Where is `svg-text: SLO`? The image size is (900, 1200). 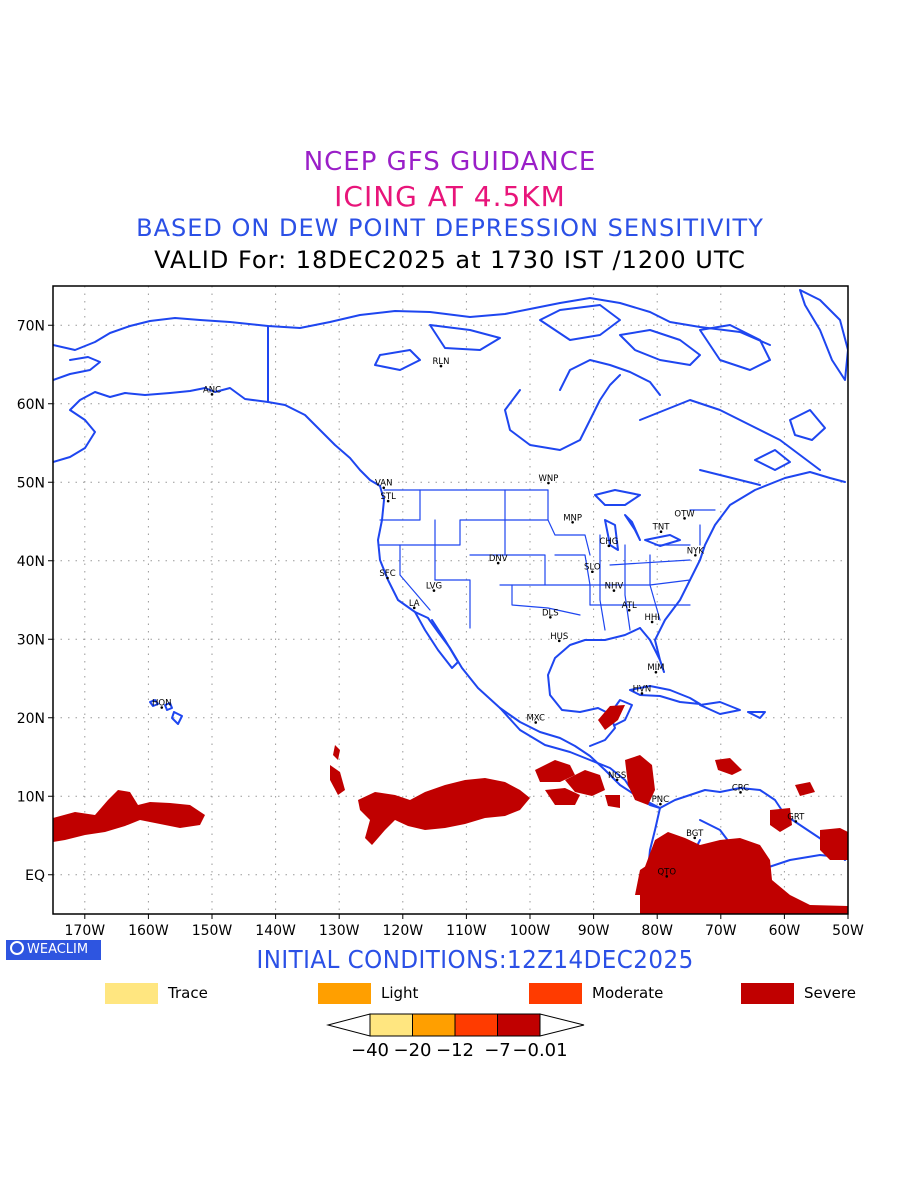 svg-text: SLO is located at coordinates (592, 568).